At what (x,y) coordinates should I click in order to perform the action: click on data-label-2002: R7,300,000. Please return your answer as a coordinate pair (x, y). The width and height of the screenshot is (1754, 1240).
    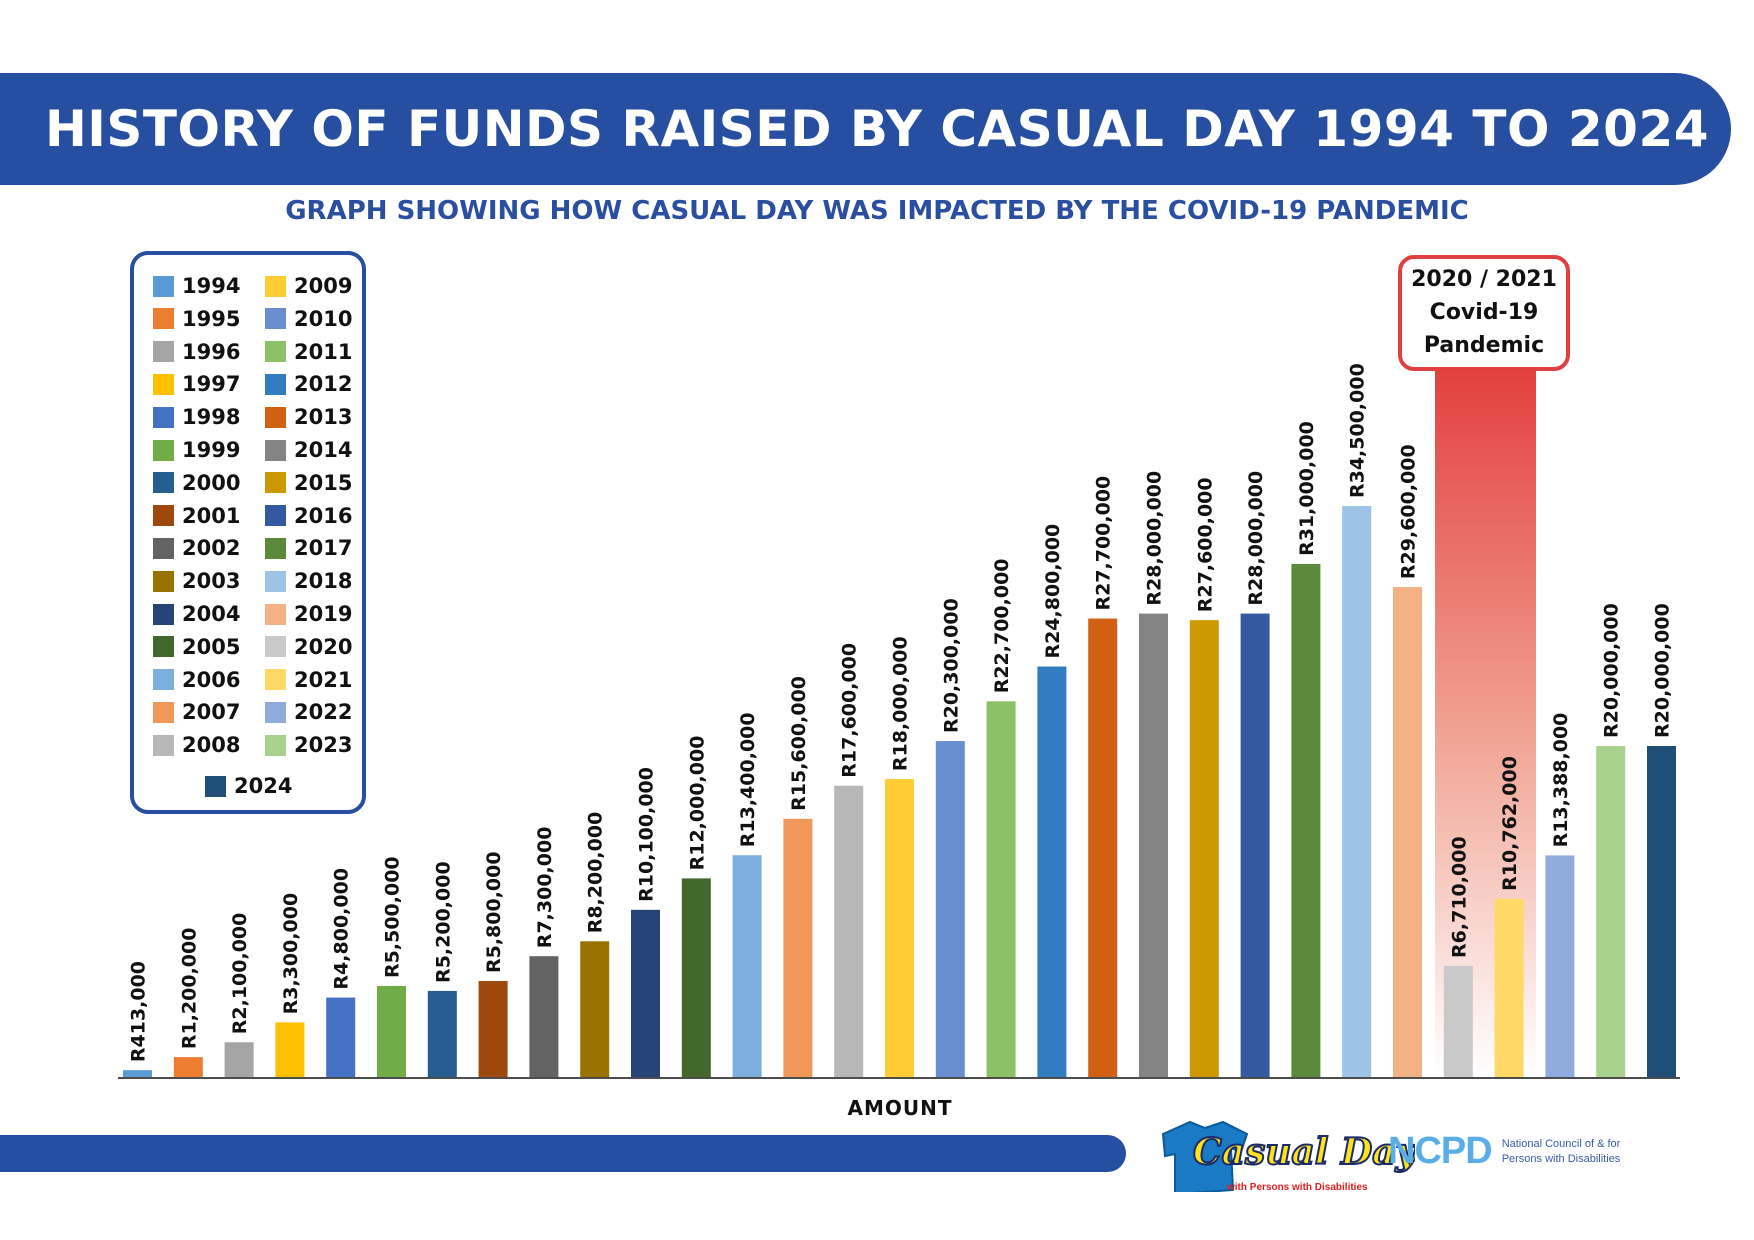
    Looking at the image, I should click on (545, 888).